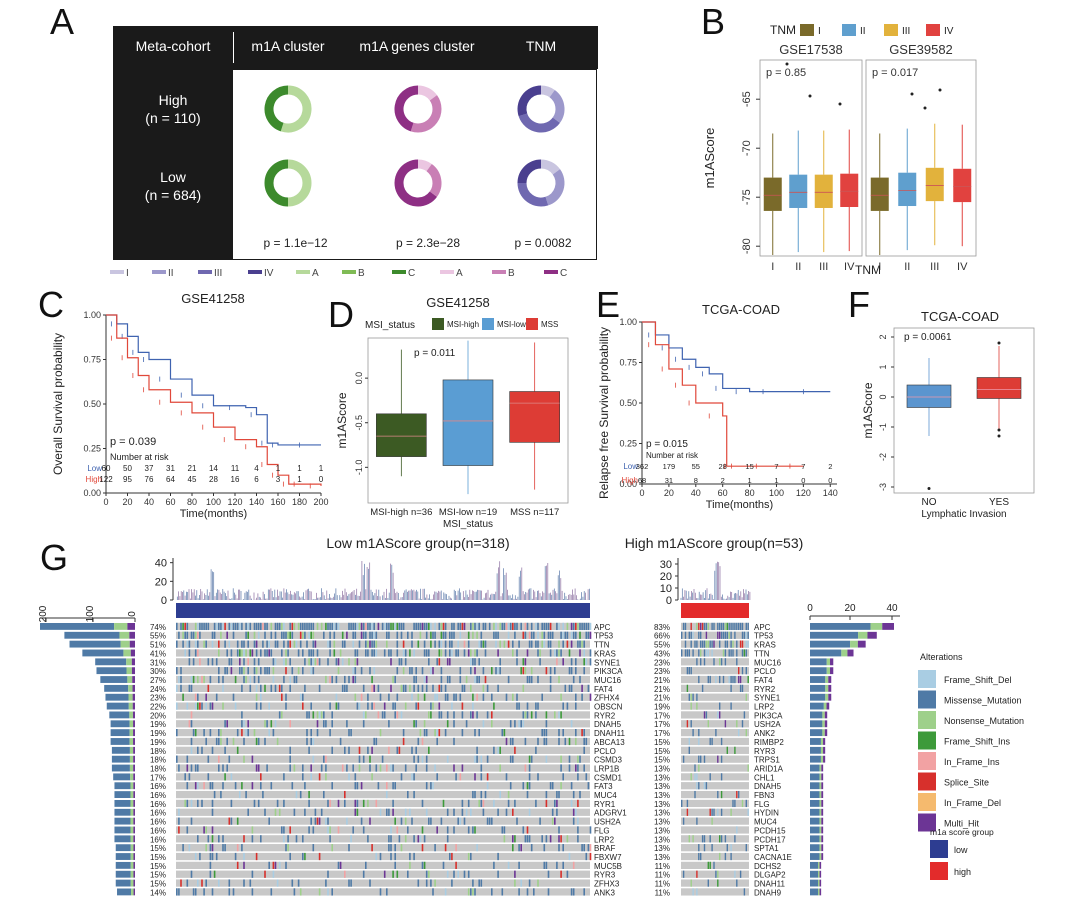  What do you see at coordinates (883, 396) in the screenshot?
I see `y-tick-label: 0` at bounding box center [883, 396].